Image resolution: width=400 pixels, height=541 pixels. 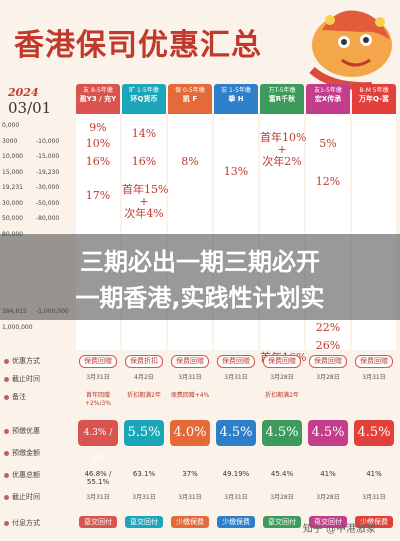 I want to click on prepay-rate-badge: 5.5%, so click(x=144, y=433).